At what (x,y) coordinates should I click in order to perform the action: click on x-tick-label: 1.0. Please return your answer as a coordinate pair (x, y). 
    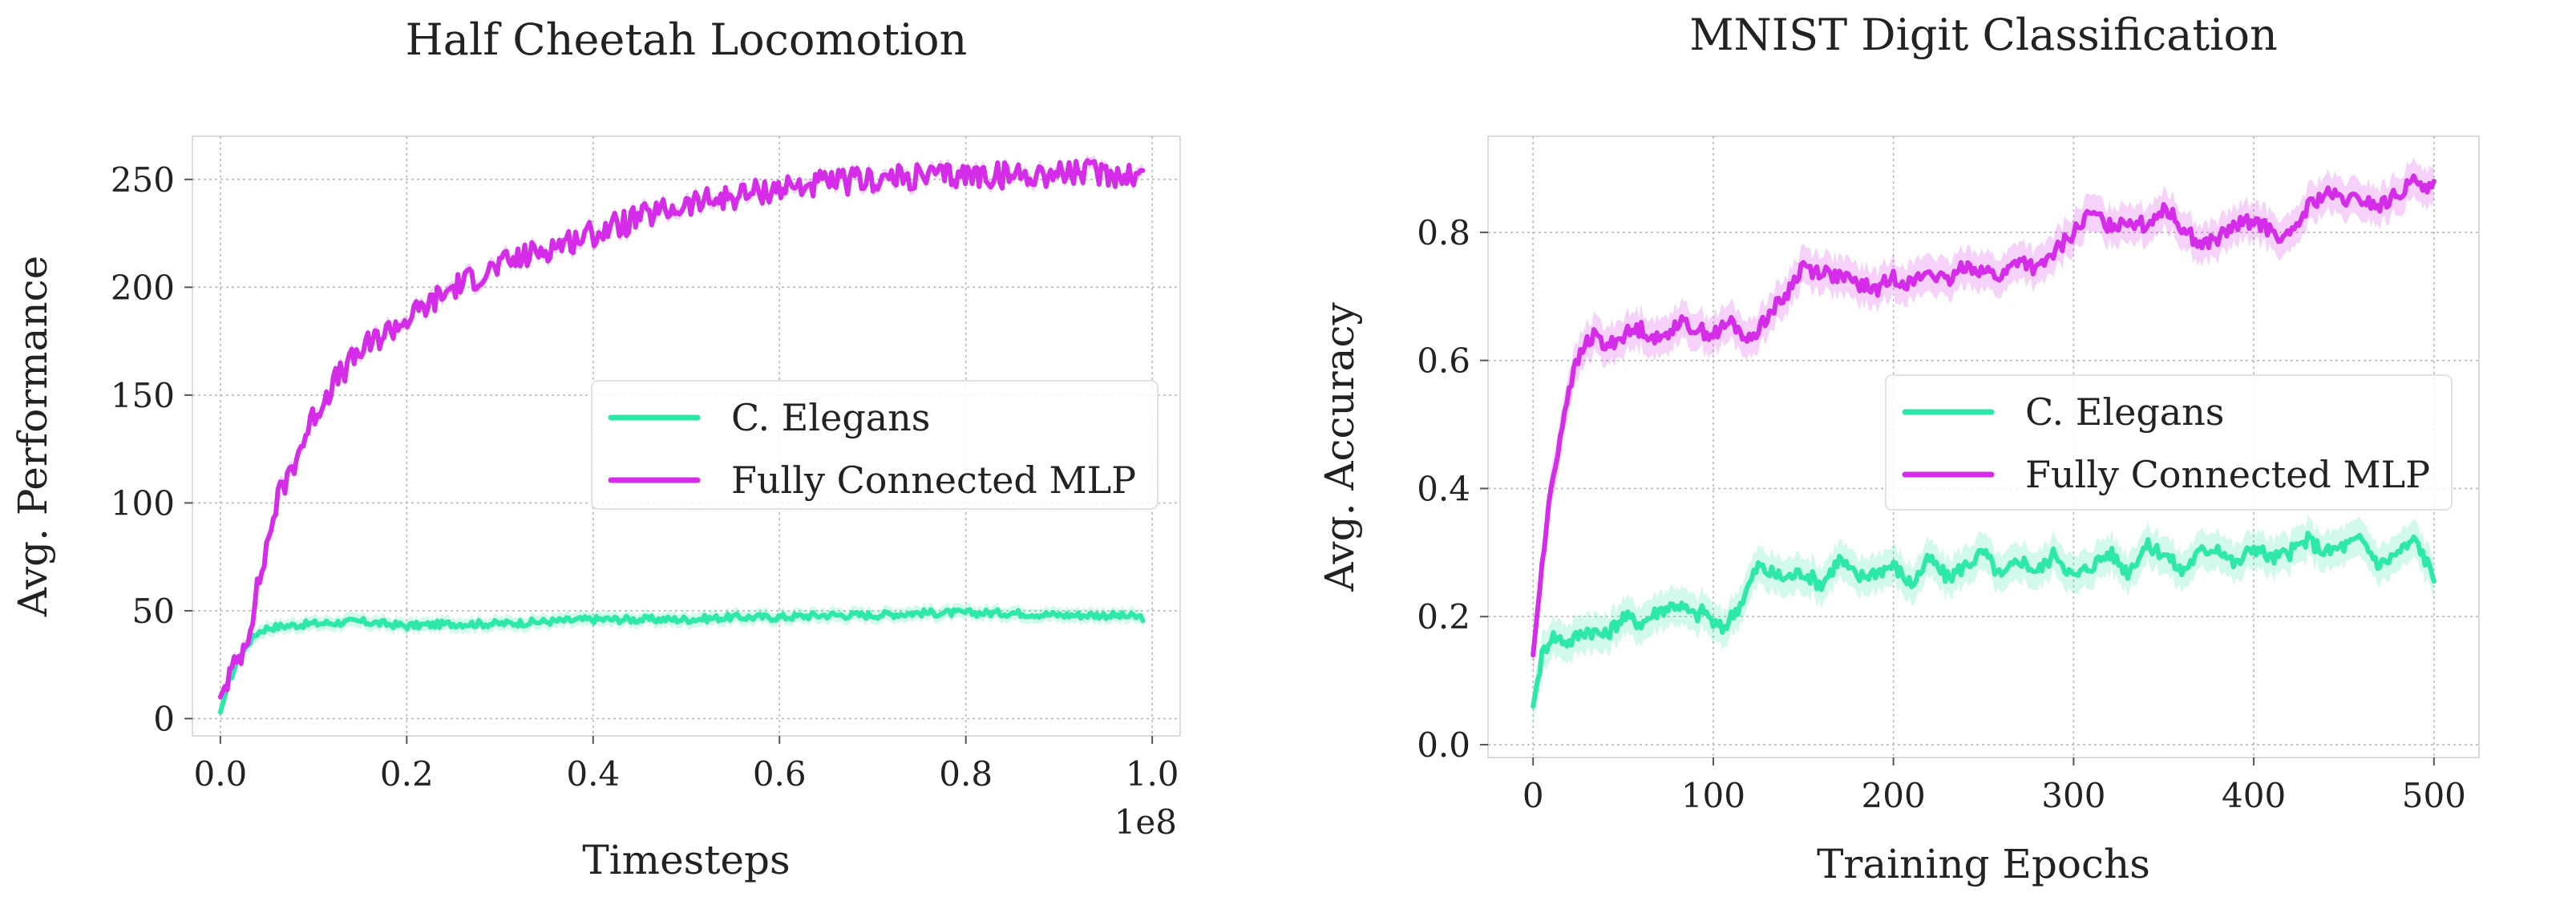
    Looking at the image, I should click on (1152, 774).